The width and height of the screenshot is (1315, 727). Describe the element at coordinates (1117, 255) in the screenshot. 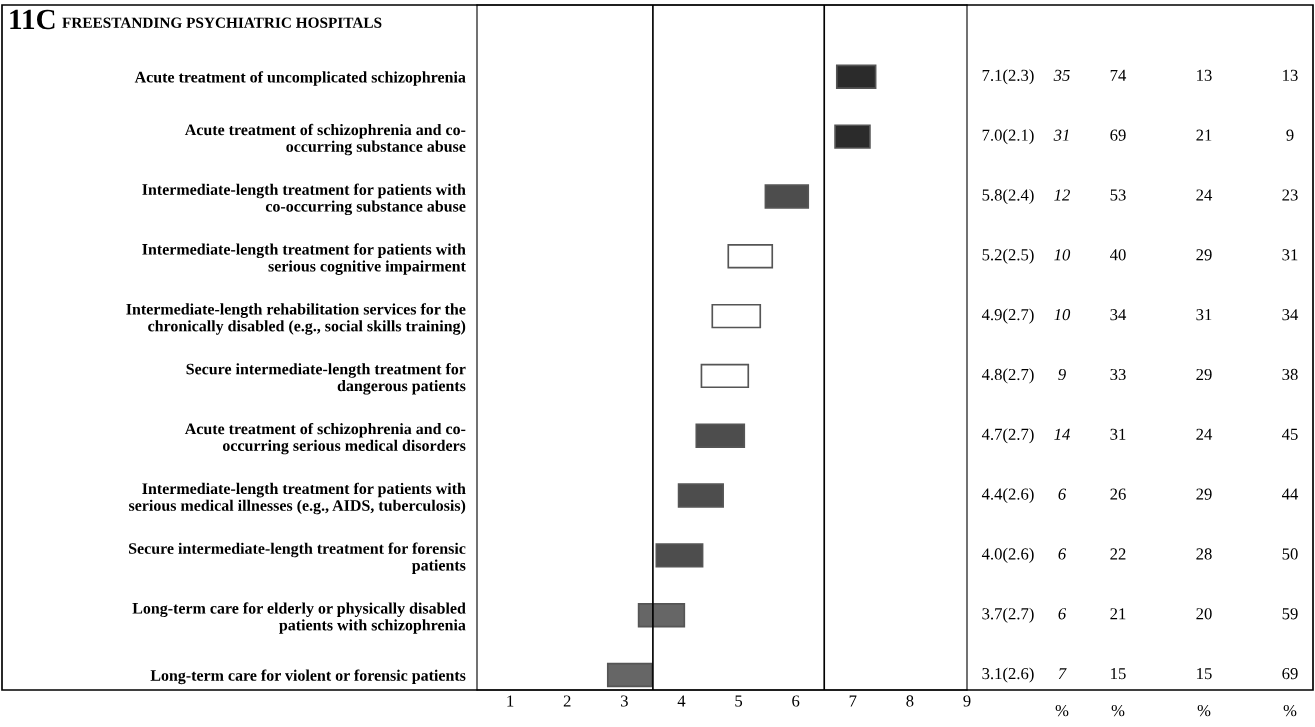

I see `text: 40` at that location.